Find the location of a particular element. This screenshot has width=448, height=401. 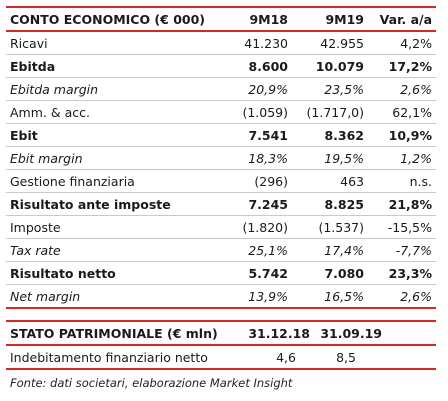

row-label: Indebitamento finanziario netto is located at coordinates (109, 357).